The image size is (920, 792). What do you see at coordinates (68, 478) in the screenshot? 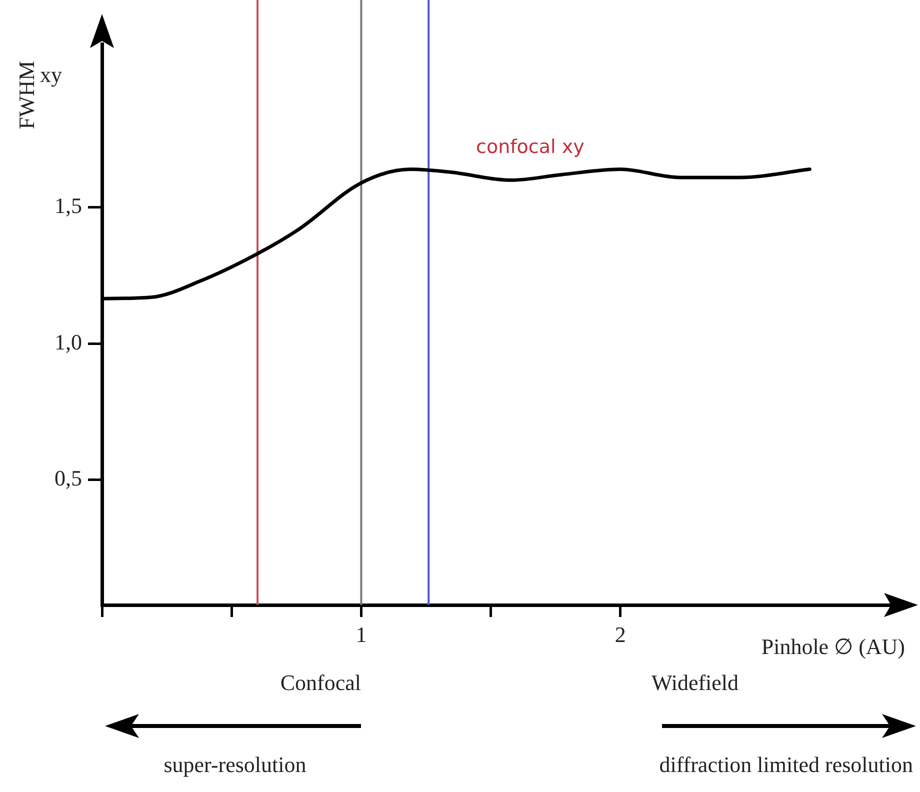
I see `y-tick-label: 0,5` at bounding box center [68, 478].